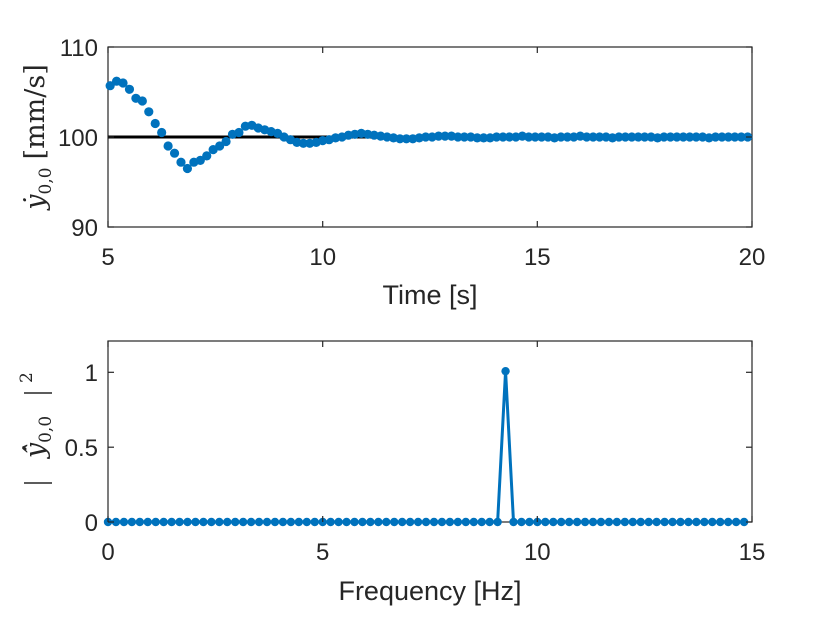 Image resolution: width=830 pixels, height=623 pixels. Describe the element at coordinates (35, 111) in the screenshot. I see `top-ylabel-unit: [mm/s]` at that location.